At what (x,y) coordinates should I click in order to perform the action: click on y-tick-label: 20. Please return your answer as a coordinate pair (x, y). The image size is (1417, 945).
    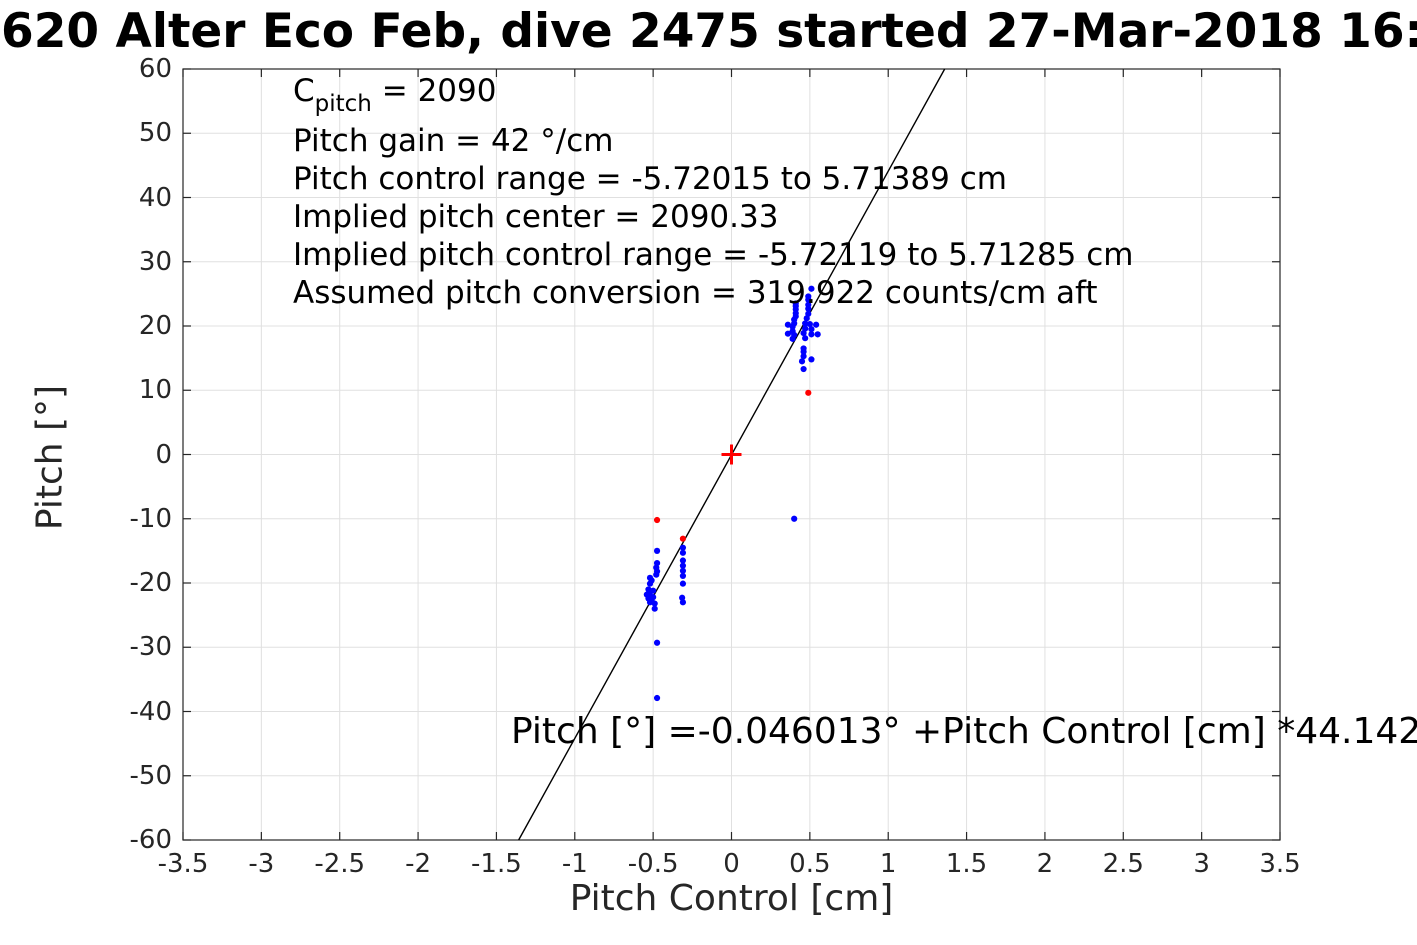
    Looking at the image, I should click on (155, 326).